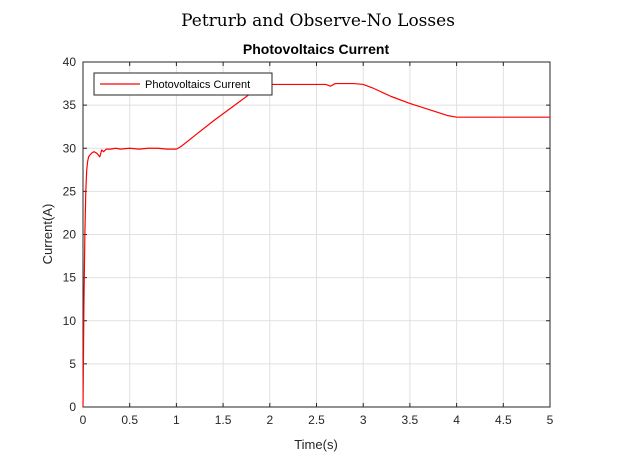  I want to click on y-axis-label: Current(A), so click(47, 234).